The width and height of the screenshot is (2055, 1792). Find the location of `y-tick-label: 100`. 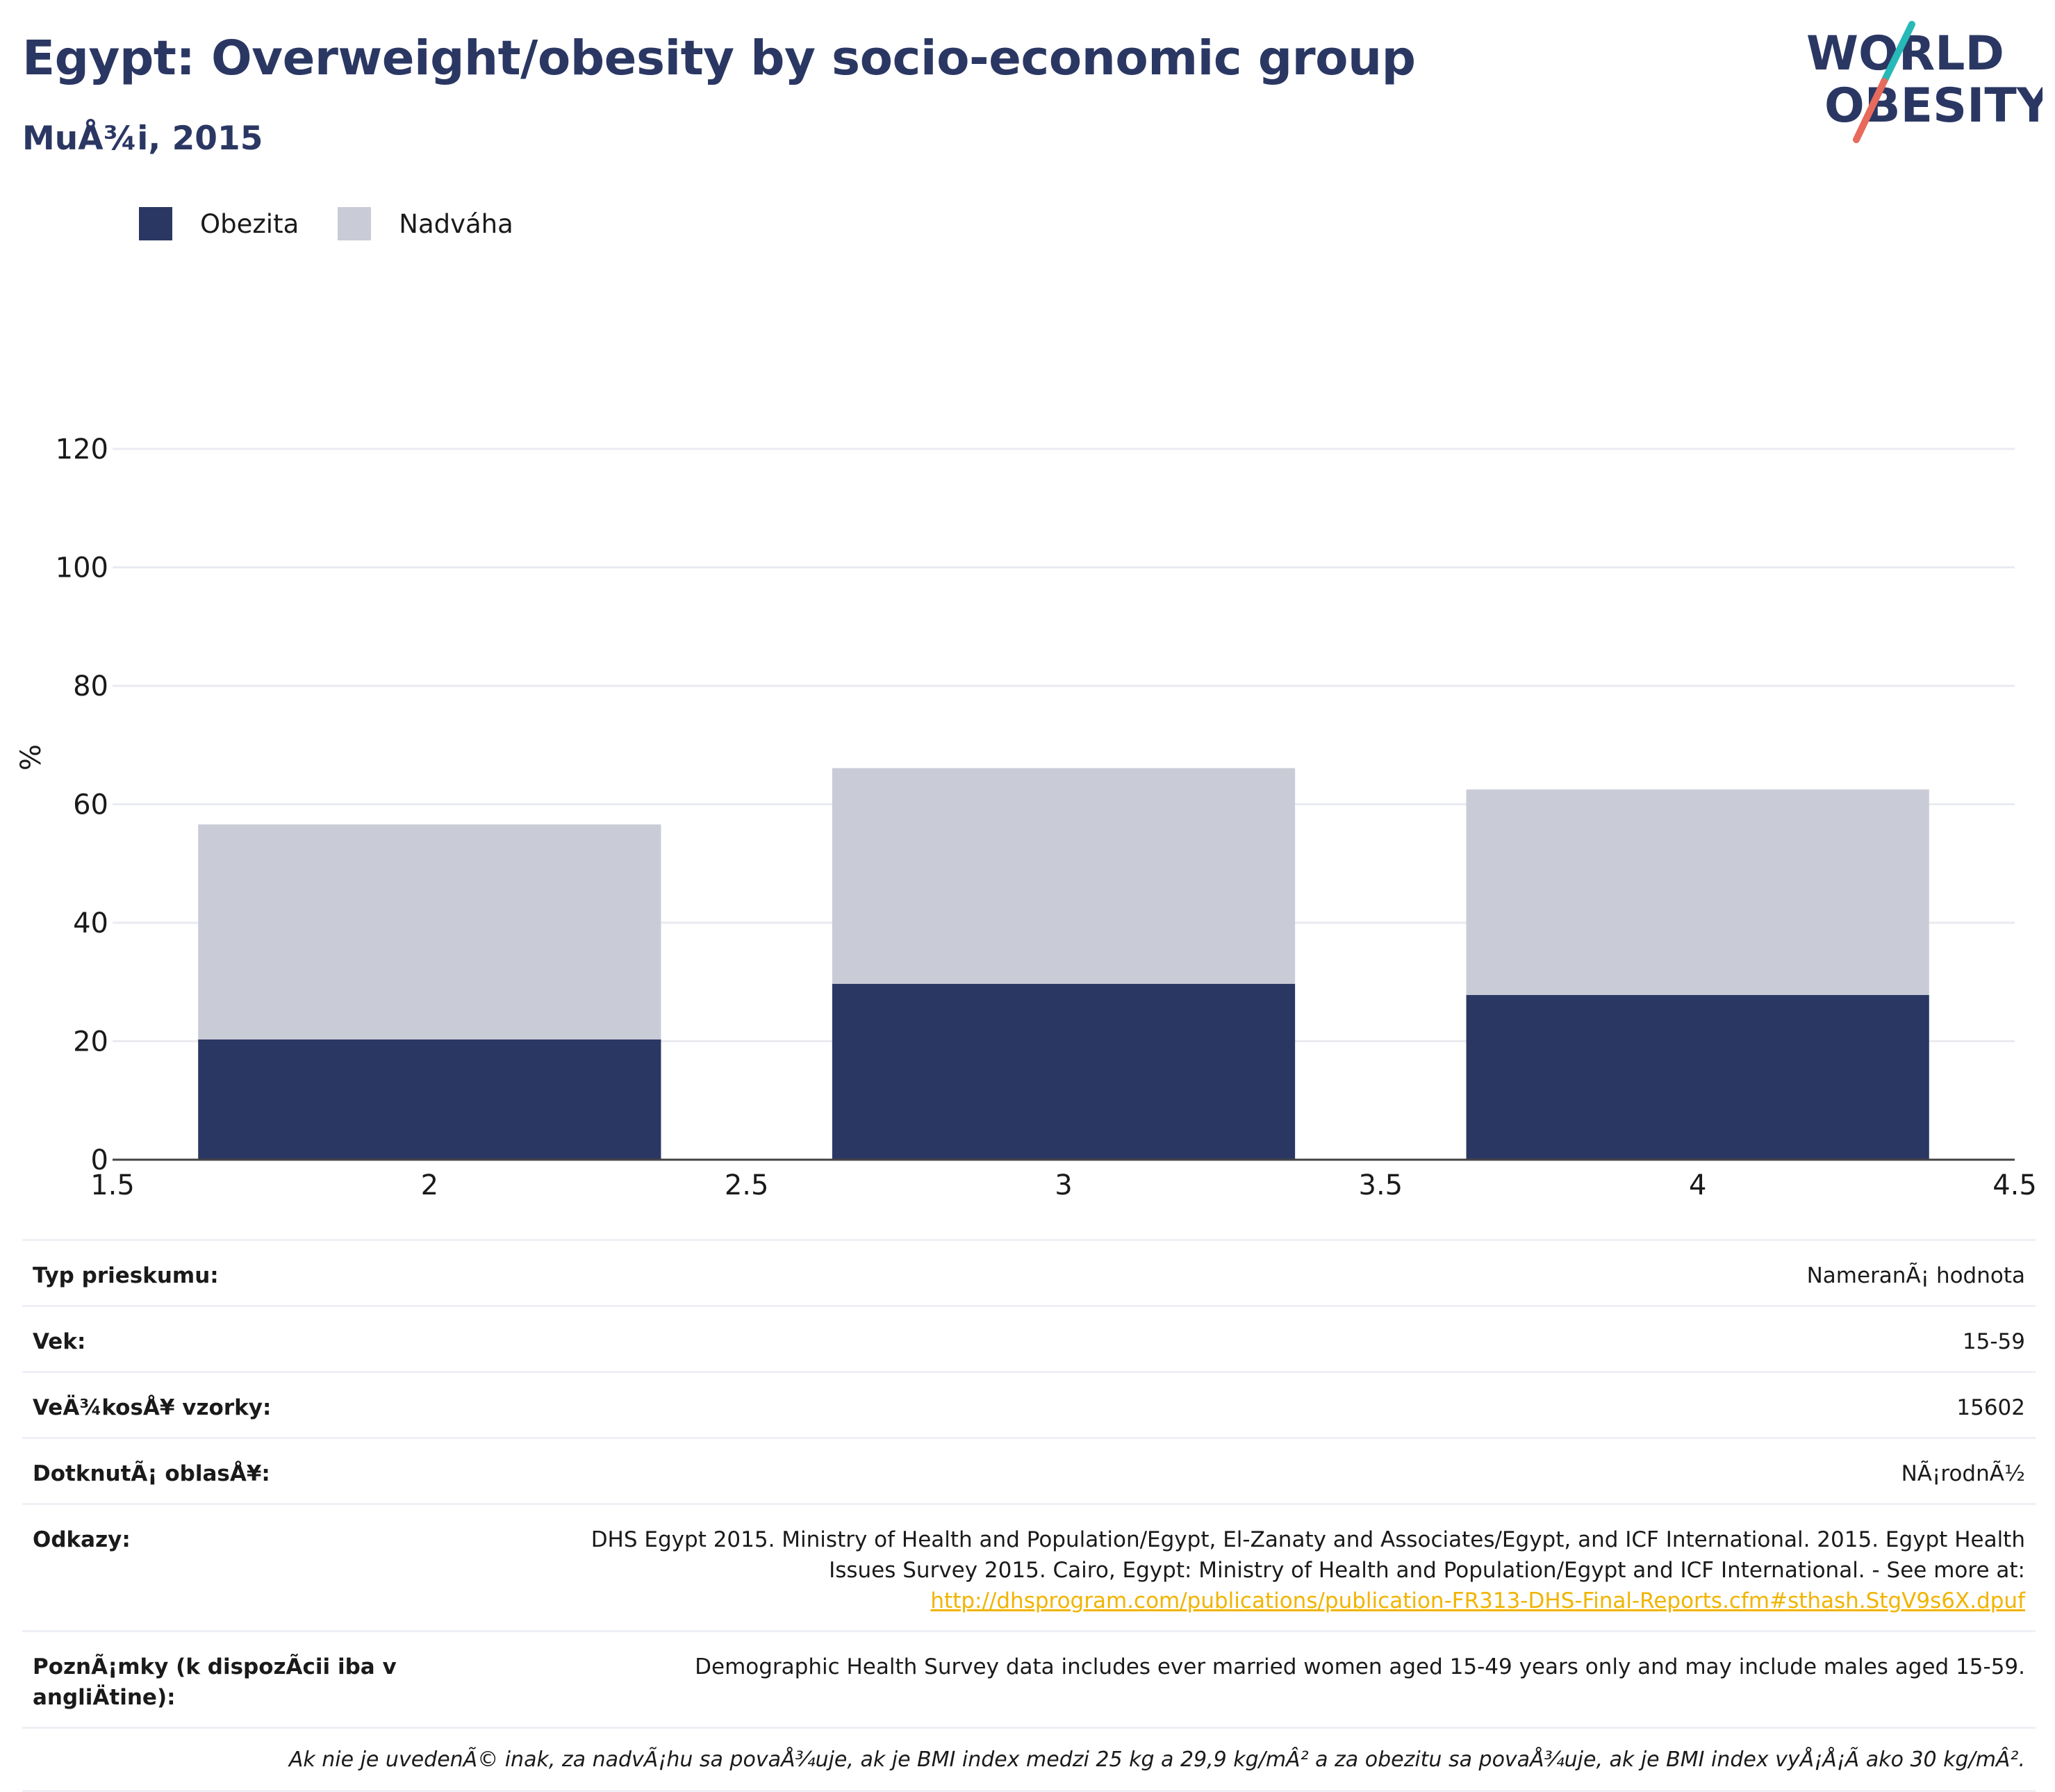

y-tick-label: 100 is located at coordinates (82, 568).